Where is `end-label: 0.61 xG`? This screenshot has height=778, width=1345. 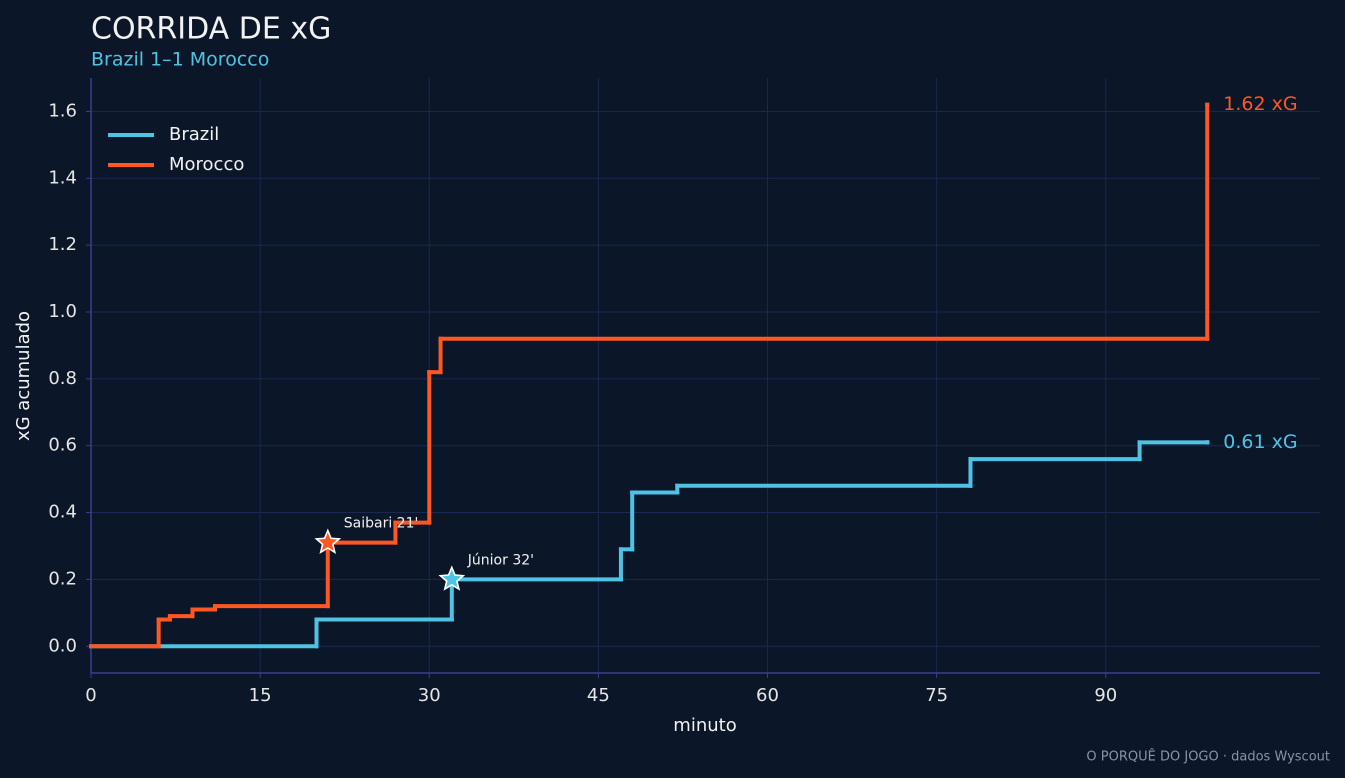 end-label: 0.61 xG is located at coordinates (1260, 442).